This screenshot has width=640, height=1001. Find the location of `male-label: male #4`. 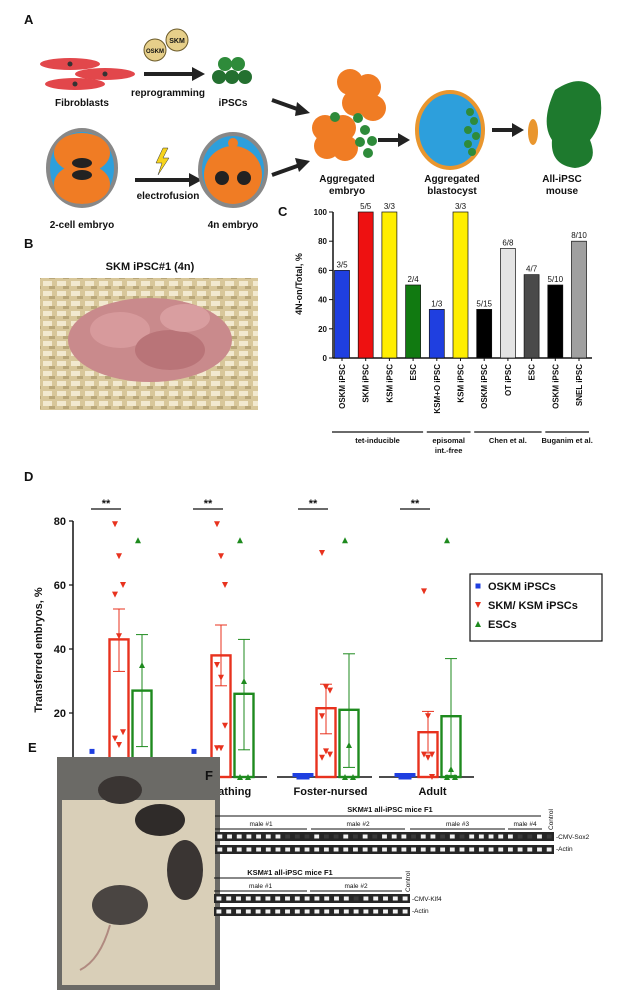

male-label: male #4 is located at coordinates (525, 824).